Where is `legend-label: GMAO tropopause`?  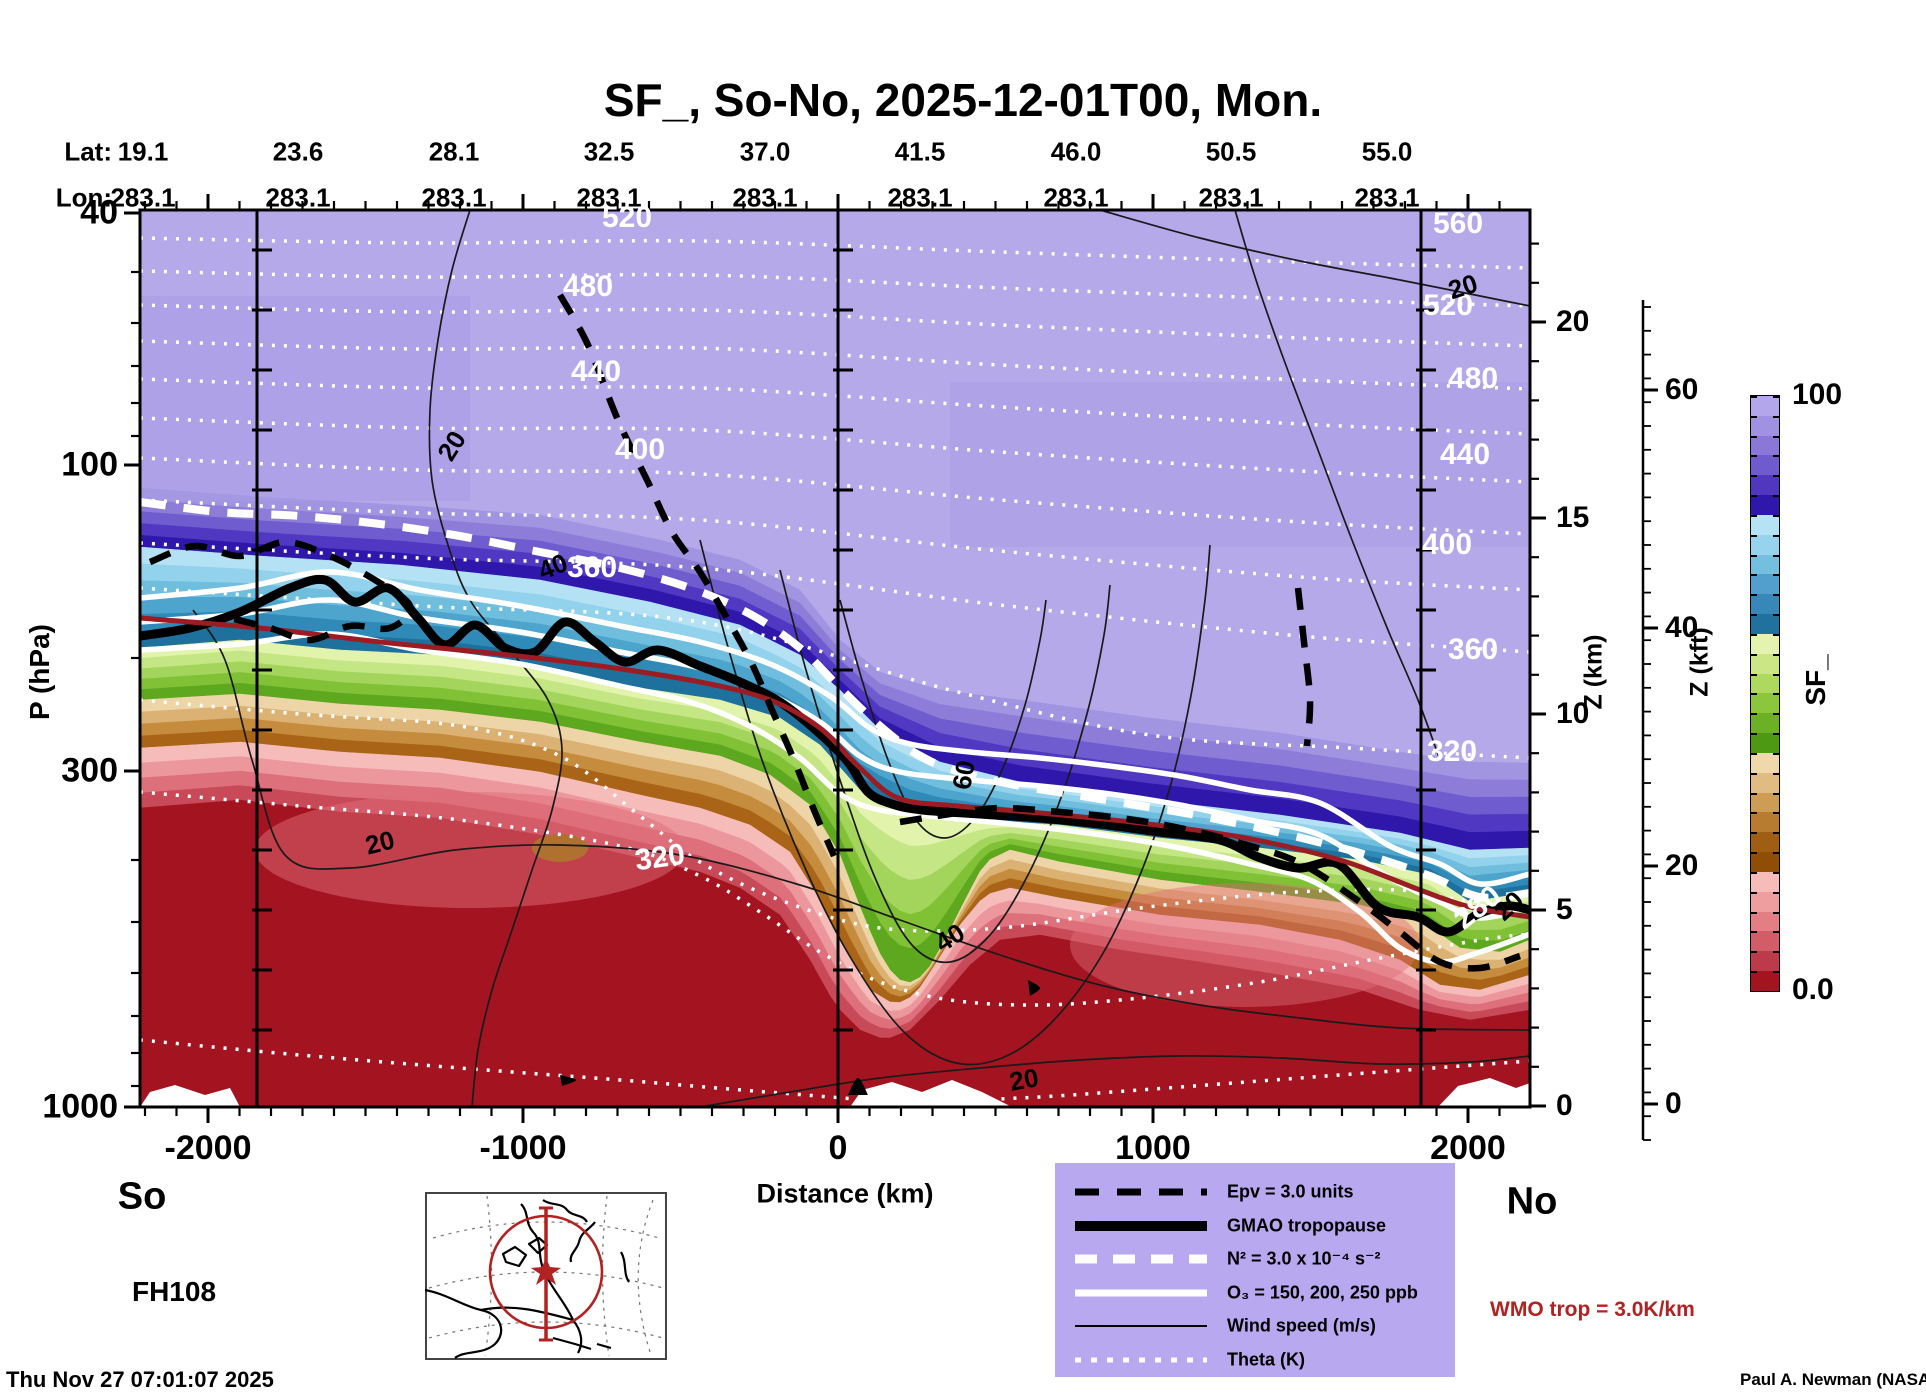 legend-label: GMAO tropopause is located at coordinates (1307, 1225).